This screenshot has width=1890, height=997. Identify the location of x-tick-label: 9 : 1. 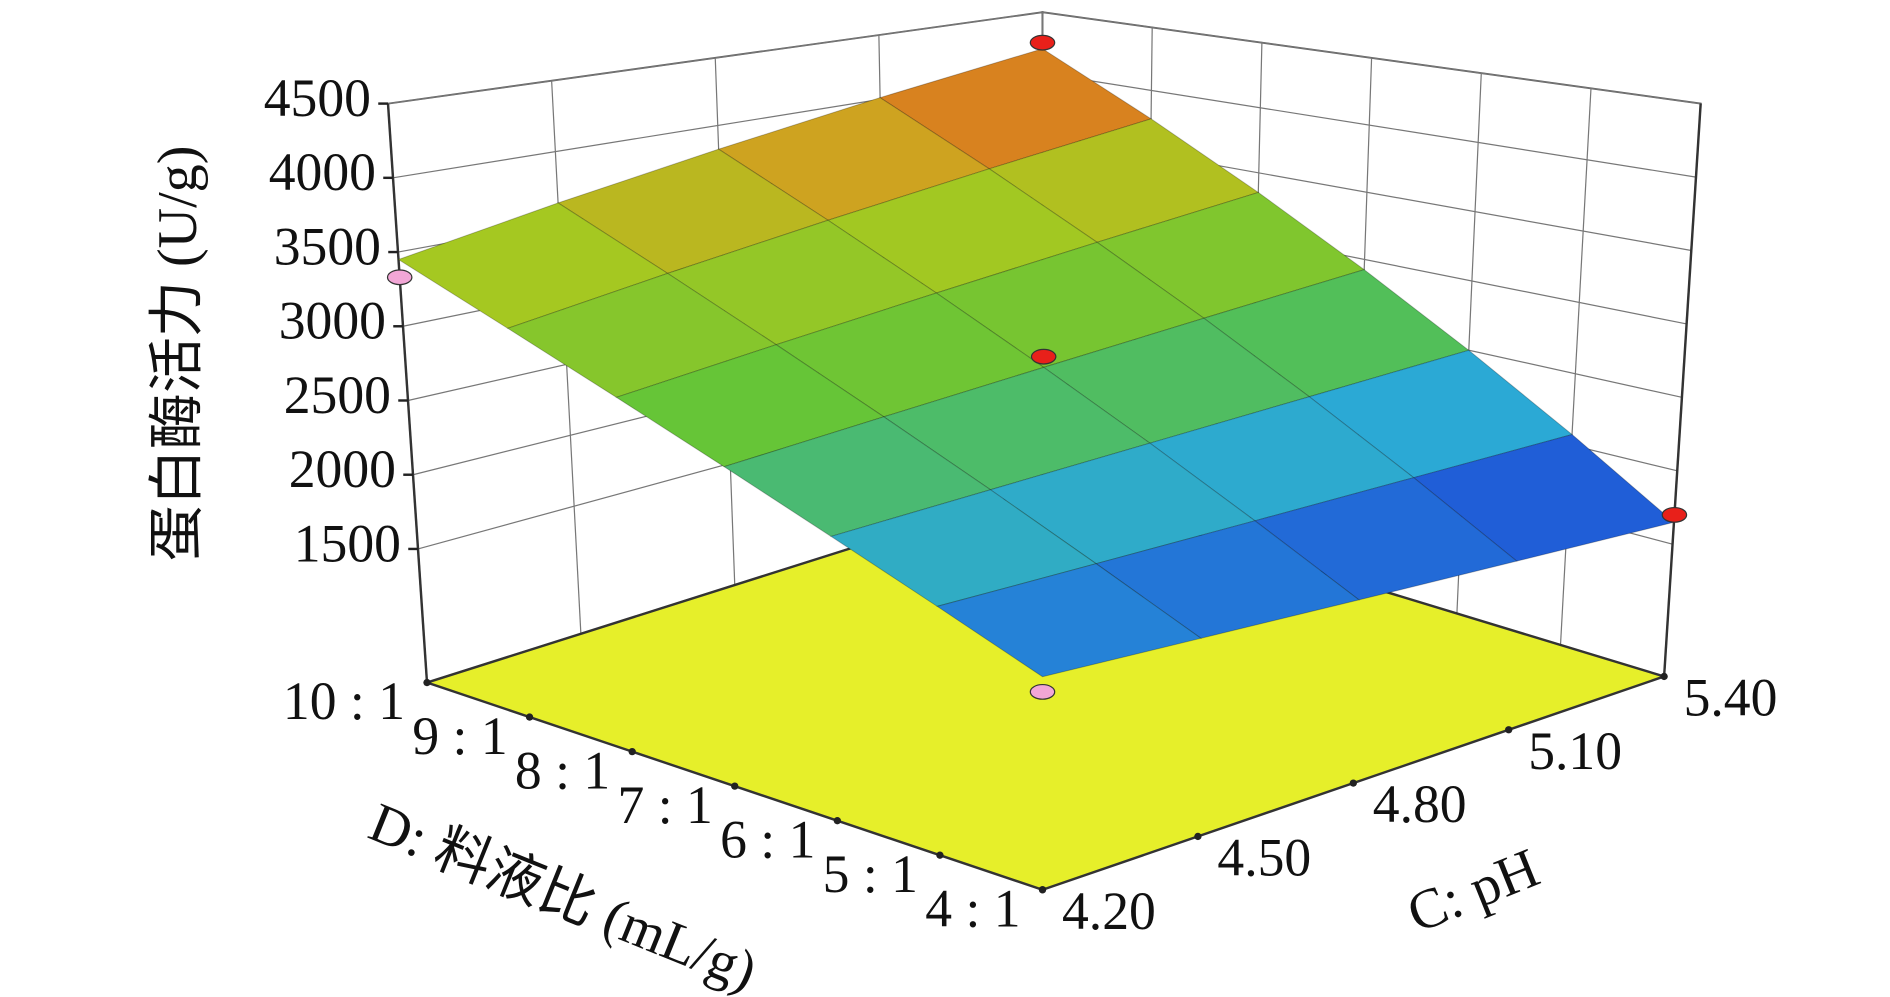
(459, 736).